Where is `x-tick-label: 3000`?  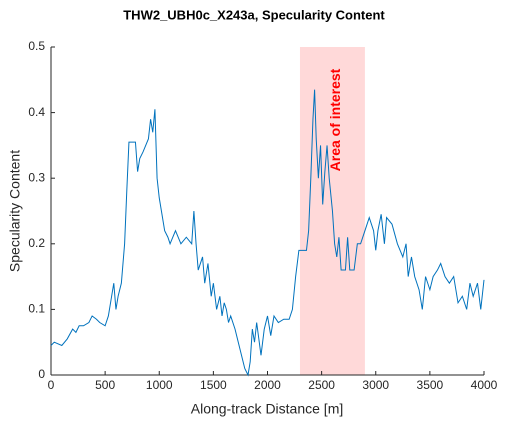 x-tick-label: 3000 is located at coordinates (375, 385).